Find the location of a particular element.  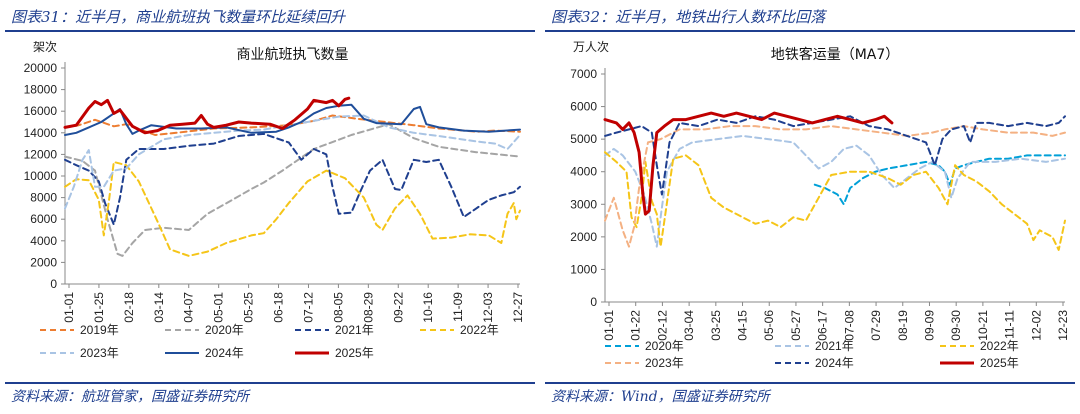

x-tick-label: 09-22 is located at coordinates (398, 307).